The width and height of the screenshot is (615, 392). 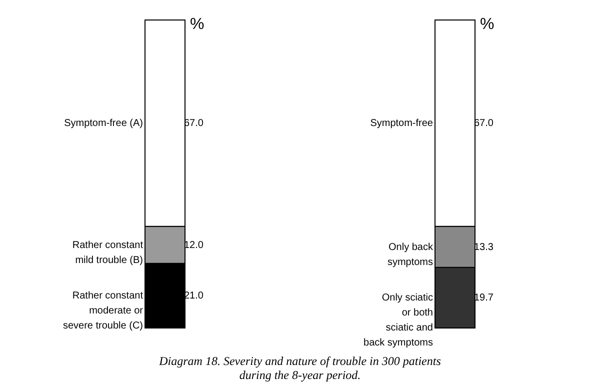 What do you see at coordinates (300, 368) in the screenshot?
I see `text: Diagram 18. Severity and nature of trouble in 300 patients during the 8-year period.` at bounding box center [300, 368].